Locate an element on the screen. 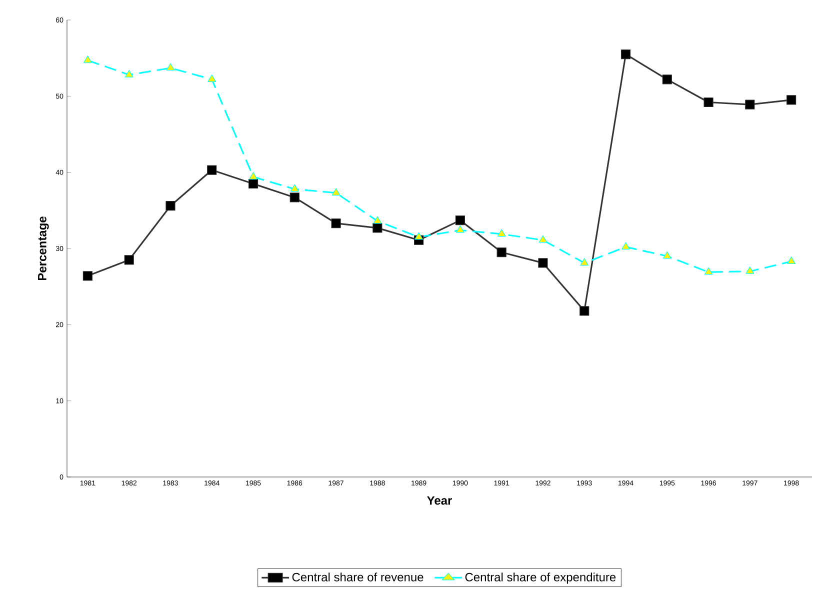 The image size is (816, 601). x-axis-title: Year is located at coordinates (439, 500).